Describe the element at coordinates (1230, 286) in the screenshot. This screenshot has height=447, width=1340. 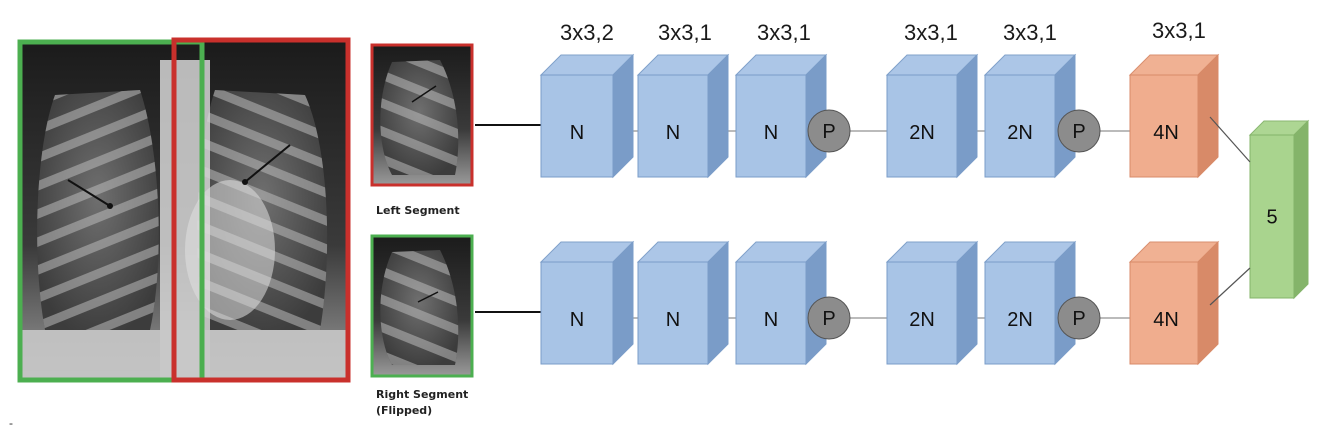
I see `merge-connector-bottom` at that location.